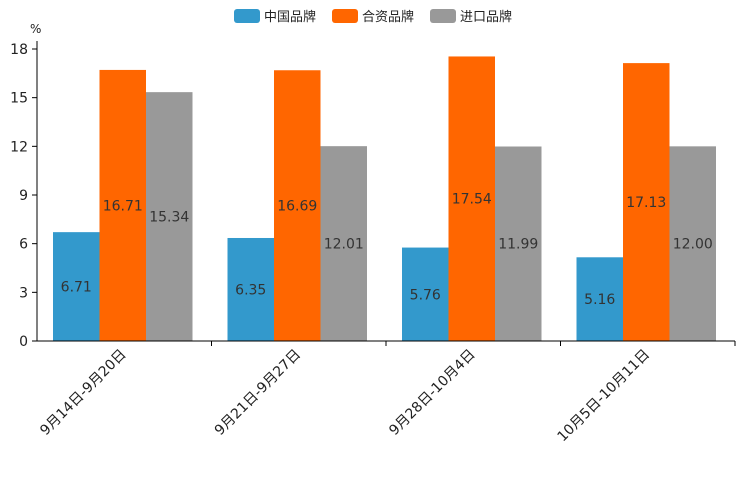 Image resolution: width=744 pixels, height=496 pixels. I want to click on data-label: 6.35, so click(250, 290).